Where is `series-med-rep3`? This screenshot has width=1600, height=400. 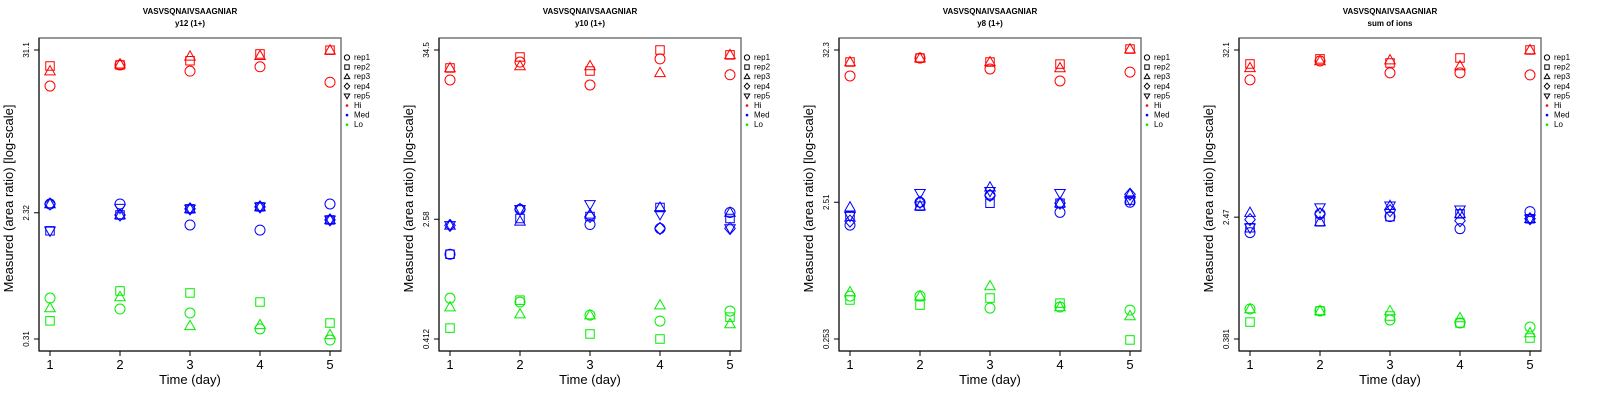
series-med-rep3 is located at coordinates (1390, 213).